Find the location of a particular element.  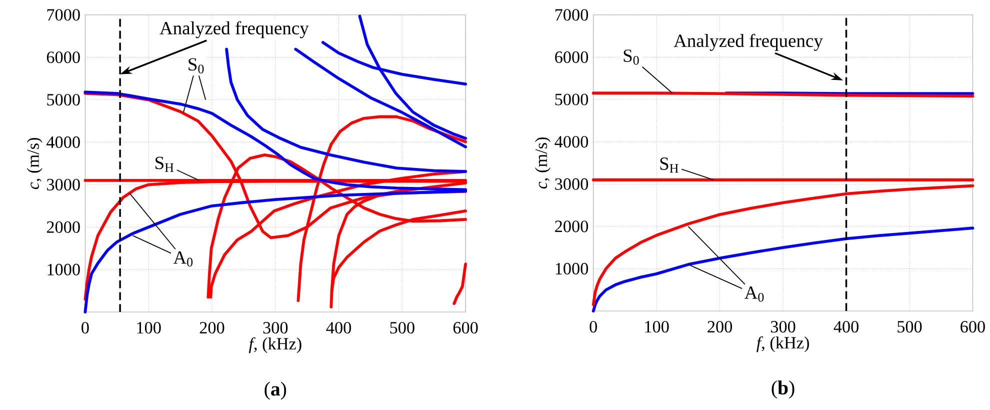

text: (b) is located at coordinates (783, 389).